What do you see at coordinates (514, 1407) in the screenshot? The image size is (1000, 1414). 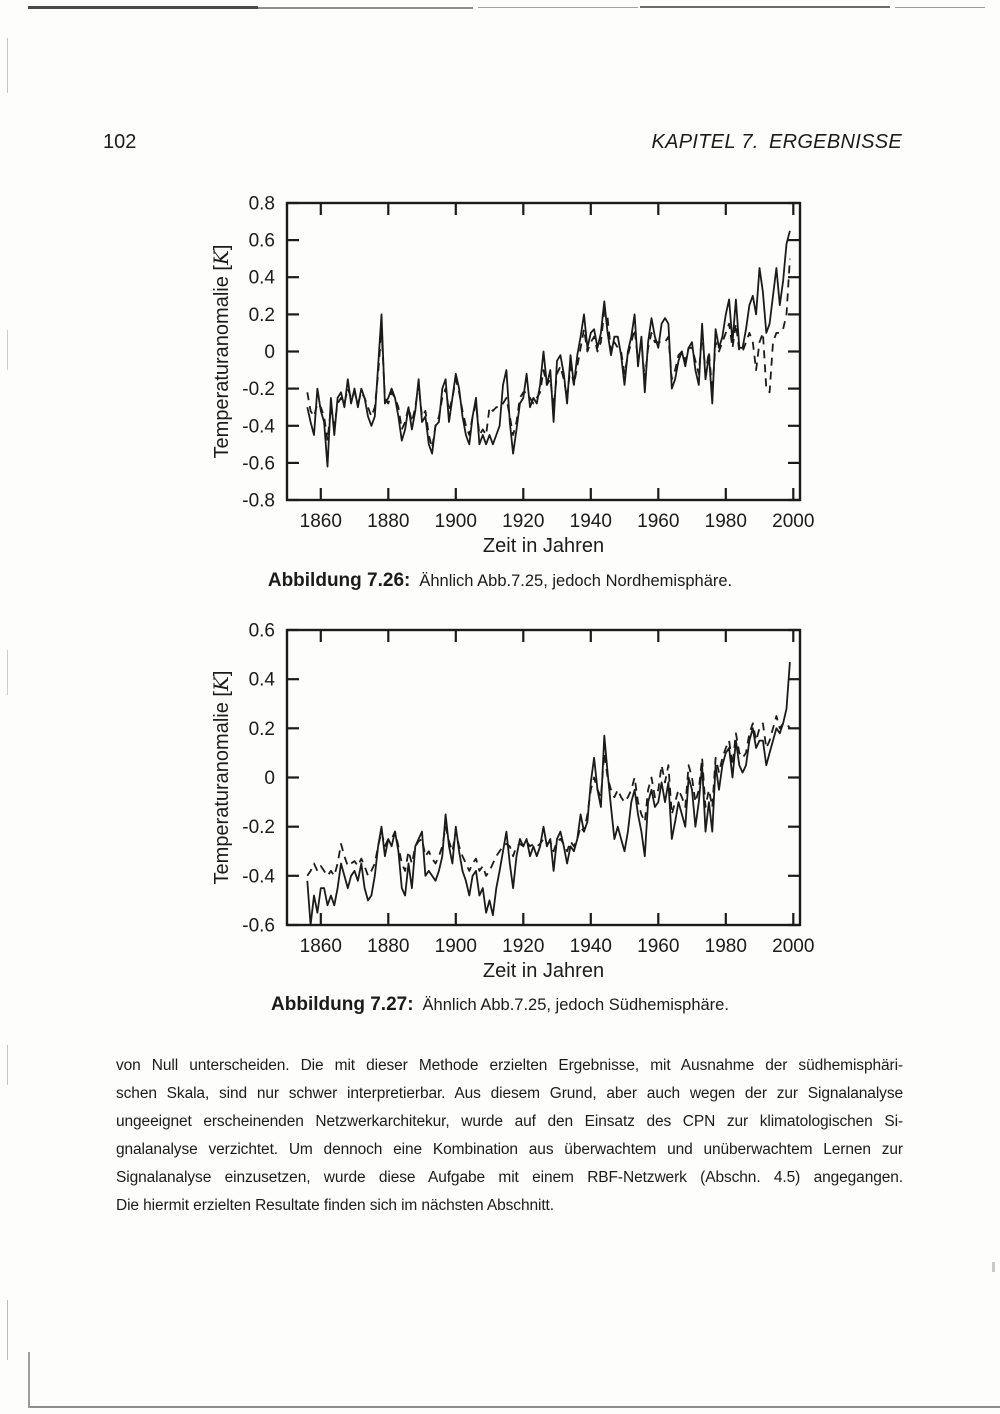 I see `scan-artifact-bottom-edge` at bounding box center [514, 1407].